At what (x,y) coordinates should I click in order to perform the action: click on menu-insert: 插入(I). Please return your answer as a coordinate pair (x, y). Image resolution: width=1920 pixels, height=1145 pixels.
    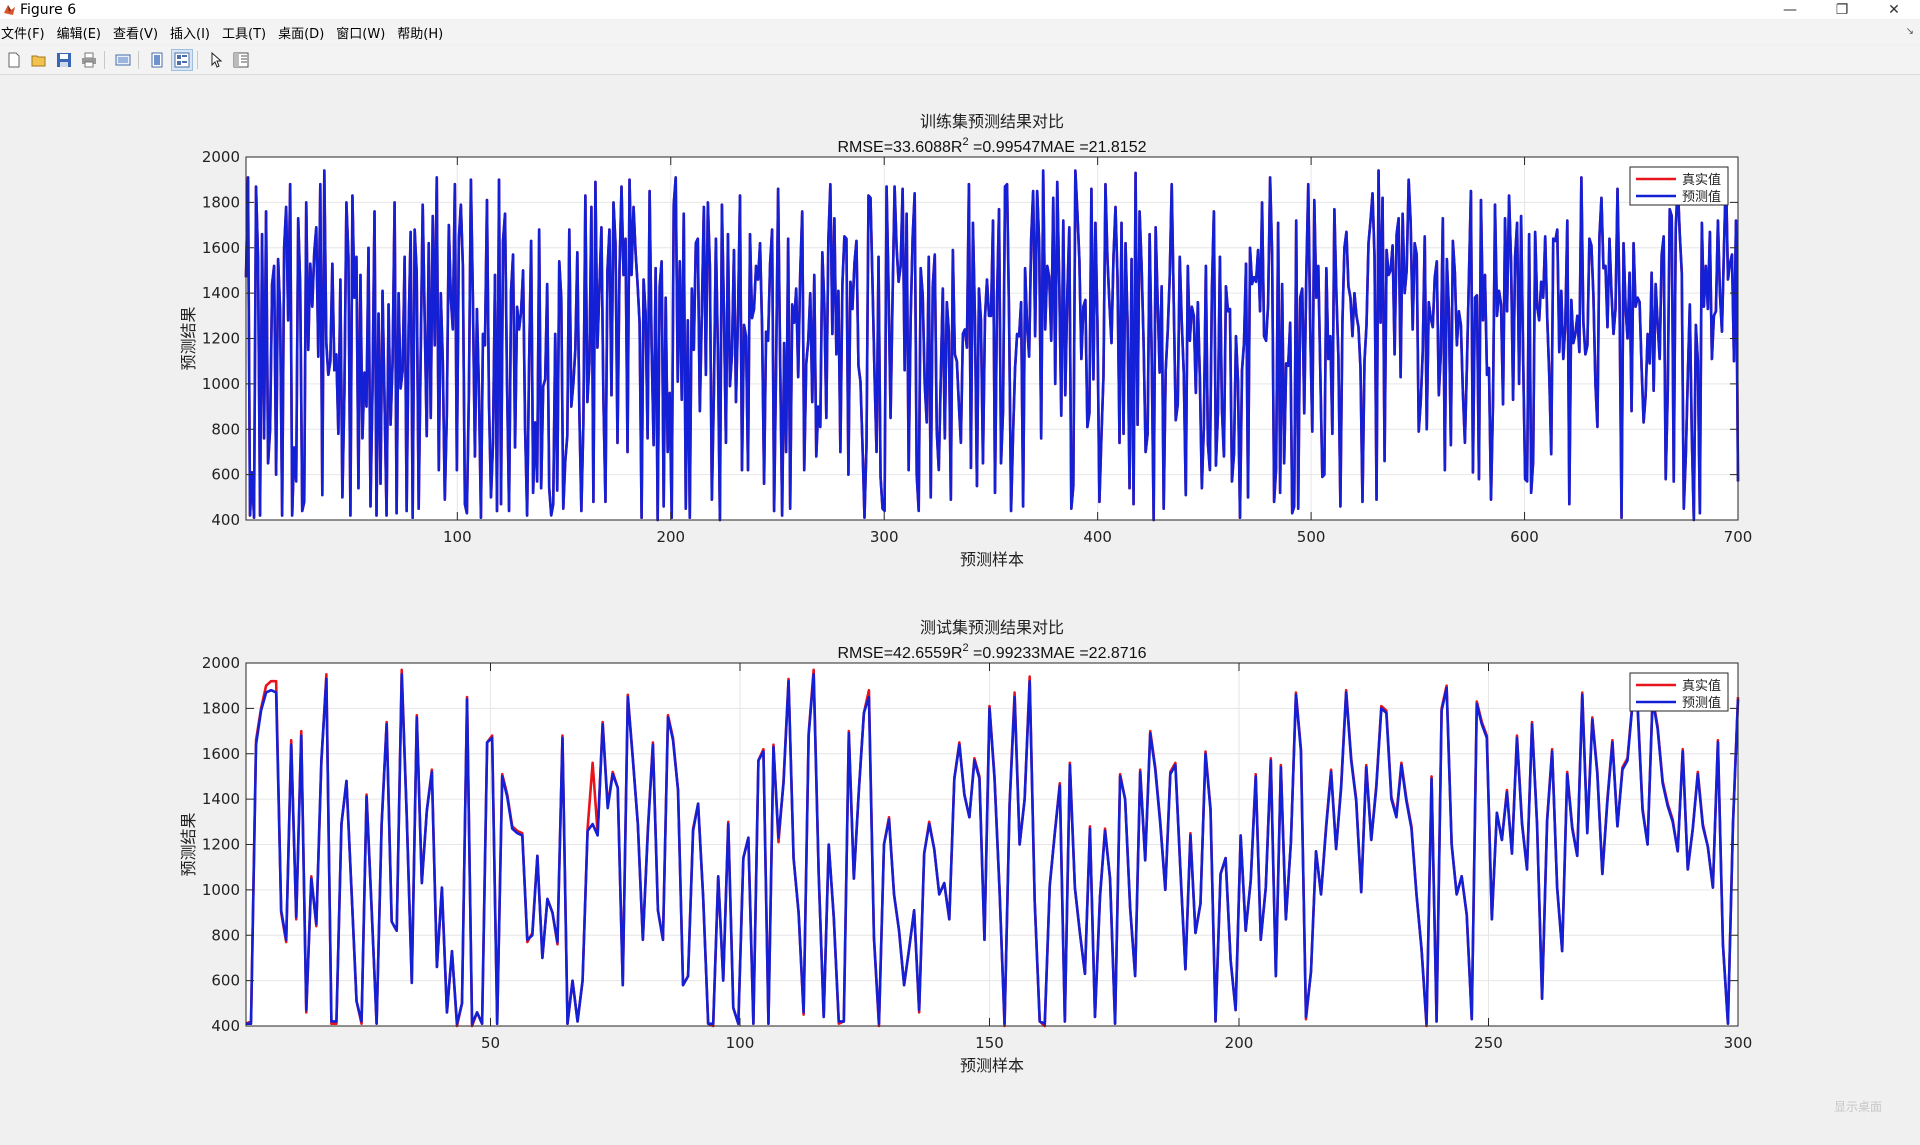
    Looking at the image, I should click on (190, 34).